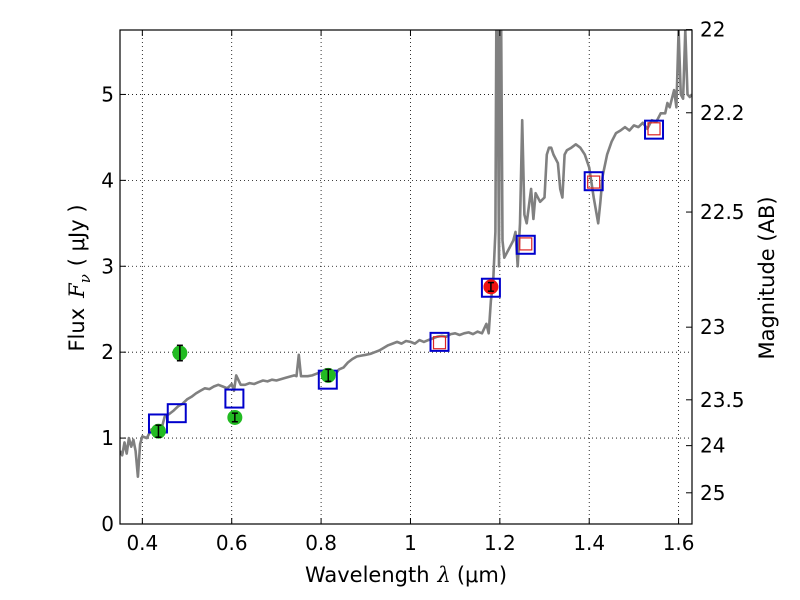 This screenshot has height=600, width=800. Describe the element at coordinates (107, 94) in the screenshot. I see `y-tick-label: 5` at that location.